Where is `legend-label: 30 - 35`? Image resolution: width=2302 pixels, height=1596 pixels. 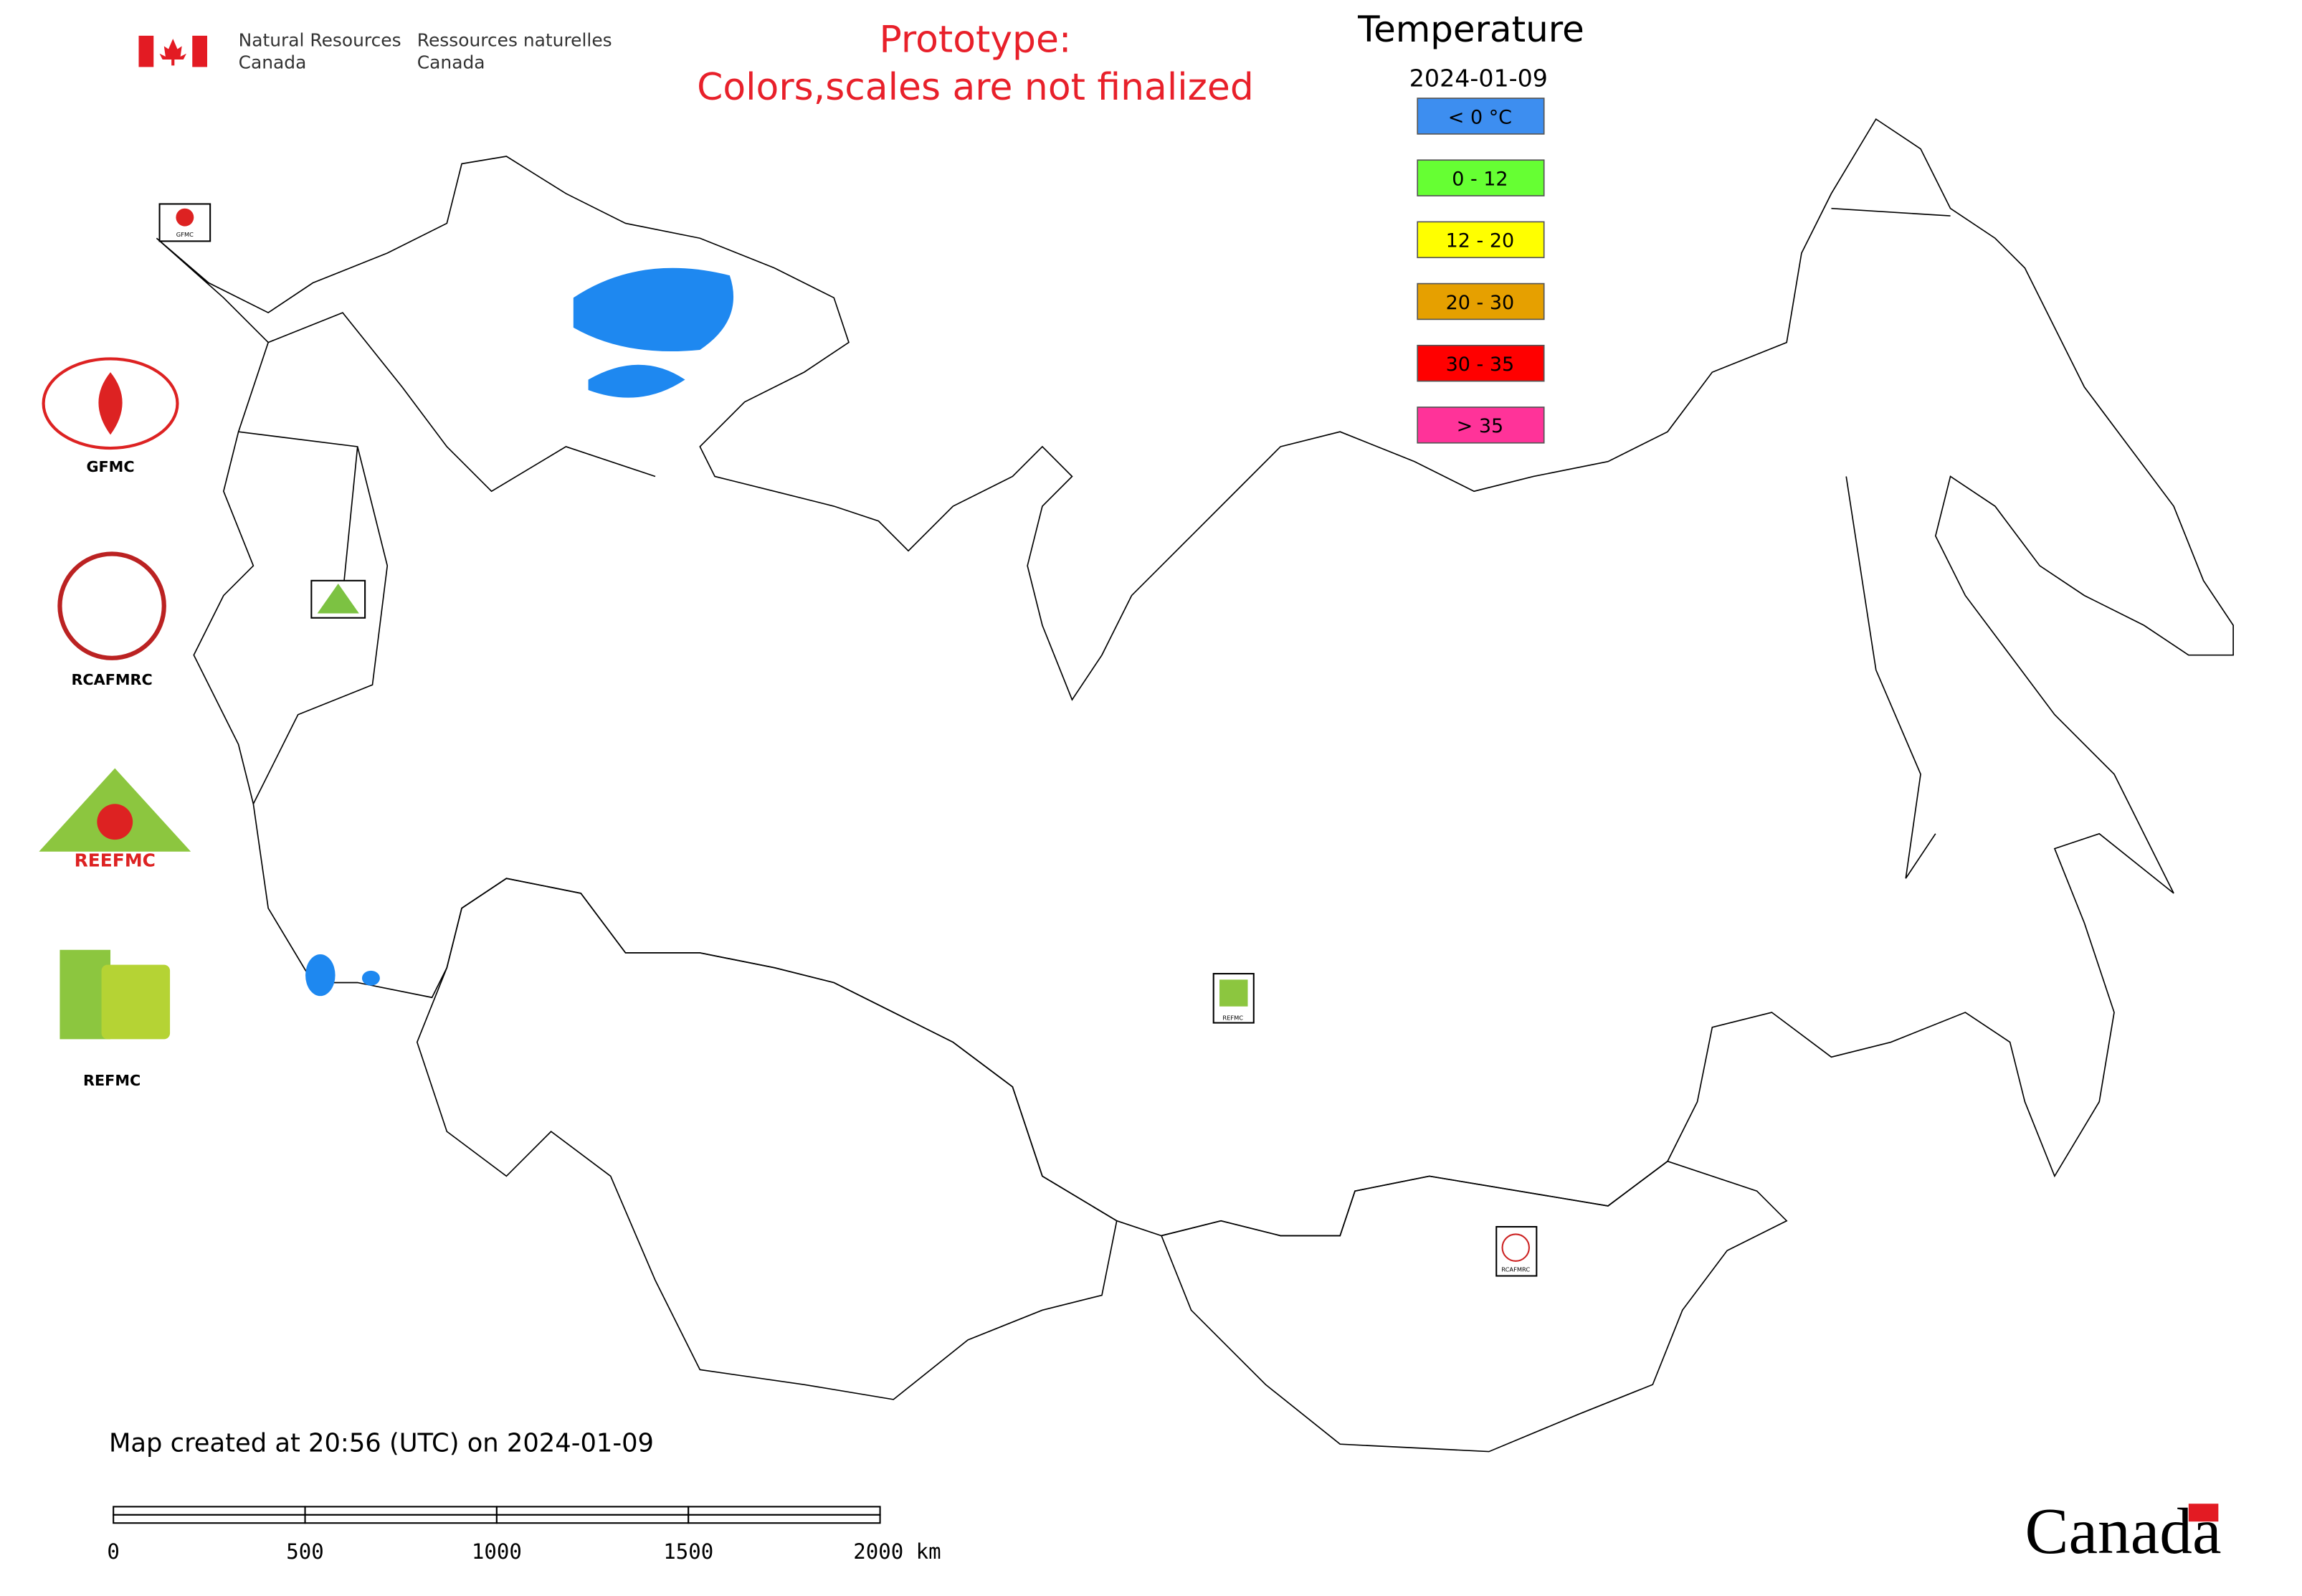 legend-label: 30 - 35 is located at coordinates (1481, 364).